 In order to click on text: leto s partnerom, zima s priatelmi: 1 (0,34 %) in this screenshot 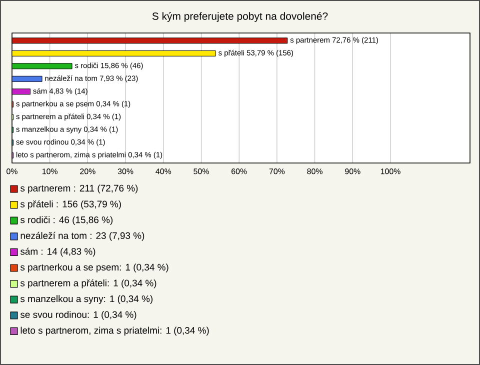, I will do `click(114, 331)`.